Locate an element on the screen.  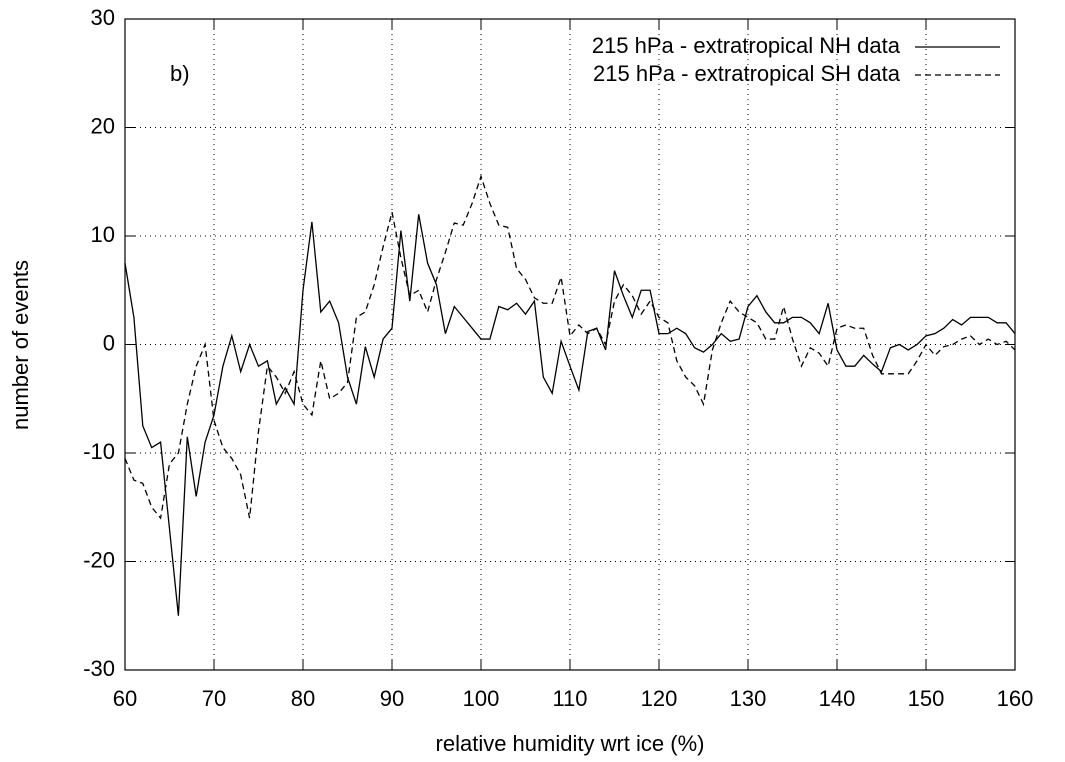
x-tick-label: 60 is located at coordinates (125, 698).